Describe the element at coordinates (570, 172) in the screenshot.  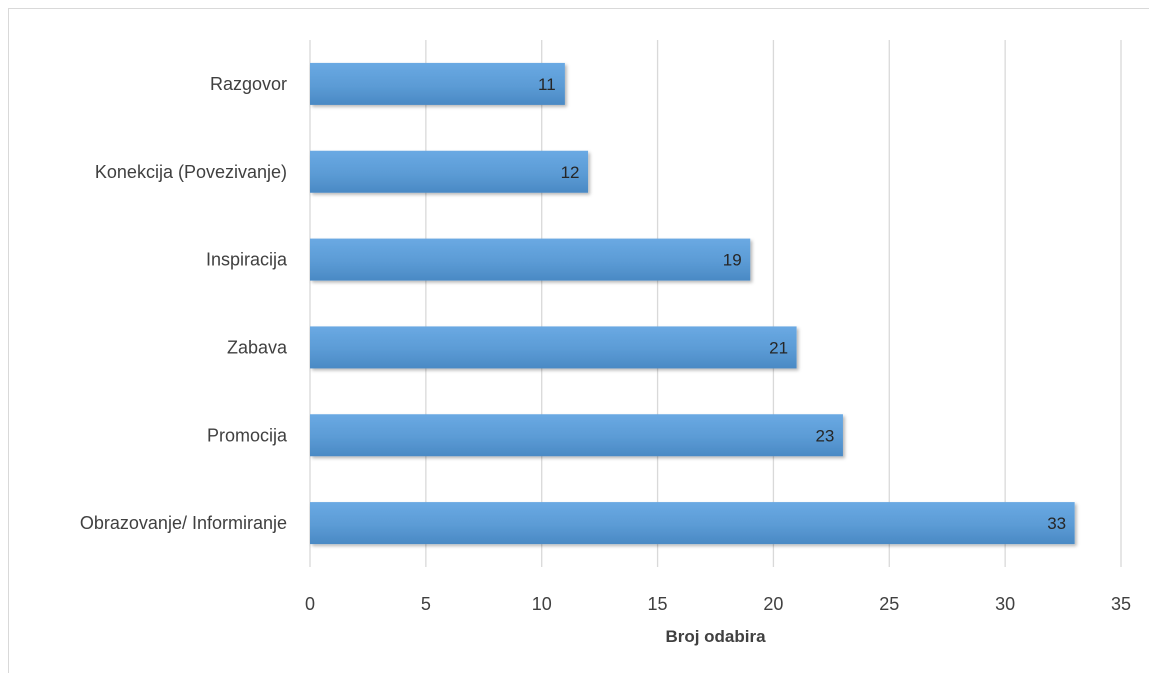
I see `data-label-1: 12` at that location.